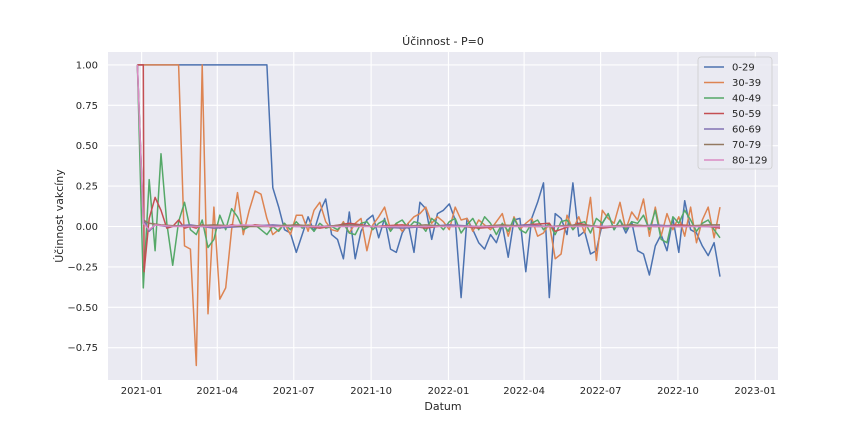 This screenshot has width=864, height=432. I want to click on legend-label: 80-129, so click(749, 161).